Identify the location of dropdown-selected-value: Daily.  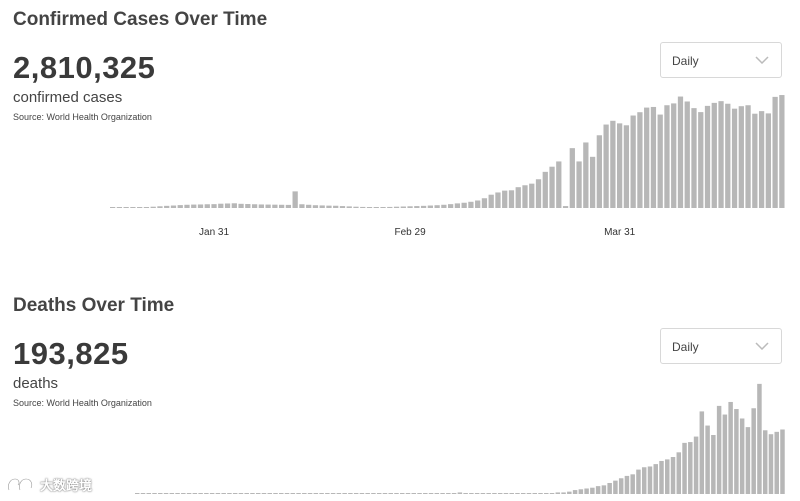
(685, 61).